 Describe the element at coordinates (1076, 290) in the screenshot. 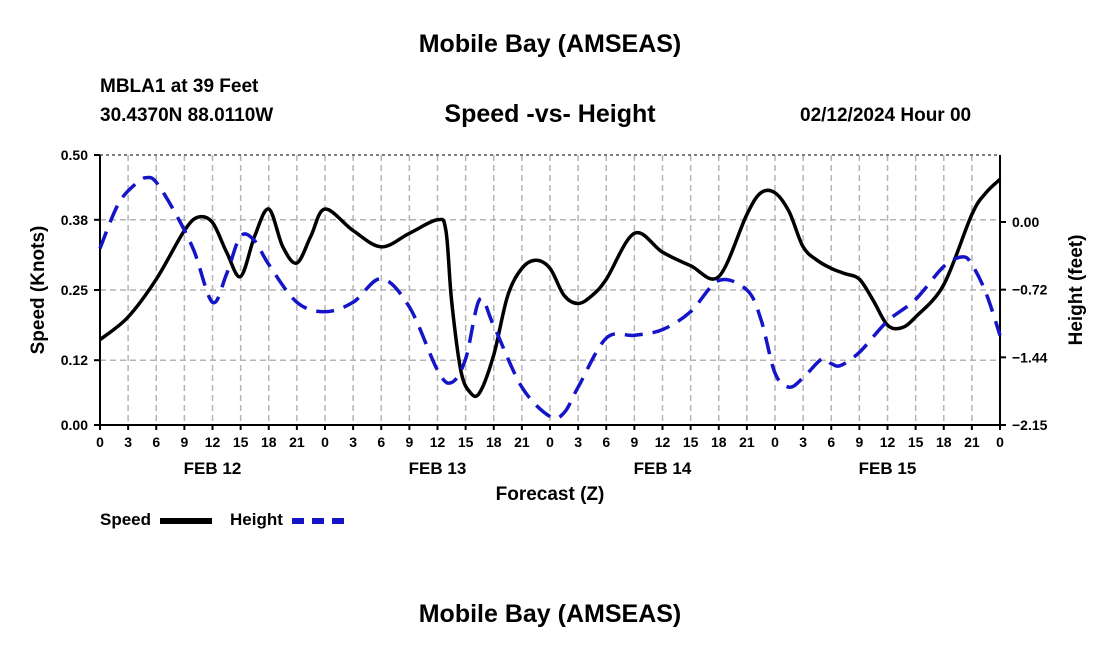

I see `y2-axis-title: Height (feet)` at that location.